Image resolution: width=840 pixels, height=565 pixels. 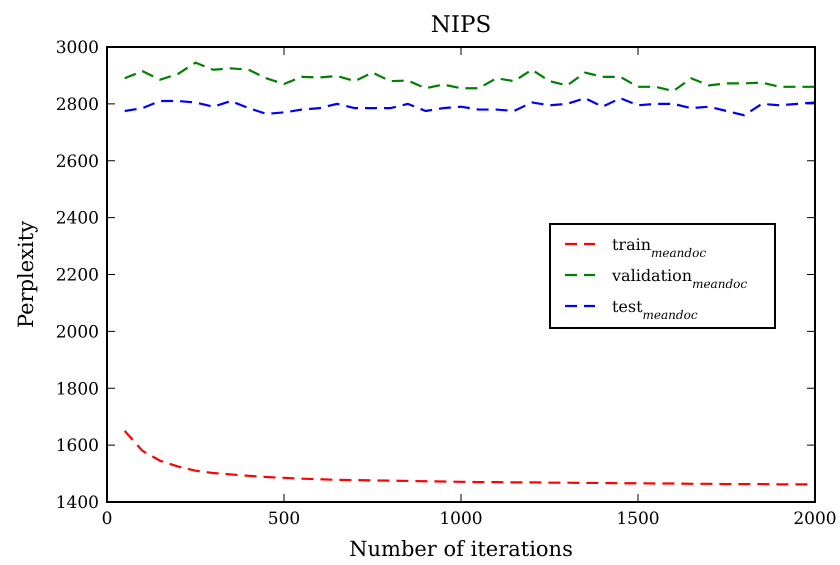 I want to click on y-tick-label: 3000, so click(x=77, y=48).